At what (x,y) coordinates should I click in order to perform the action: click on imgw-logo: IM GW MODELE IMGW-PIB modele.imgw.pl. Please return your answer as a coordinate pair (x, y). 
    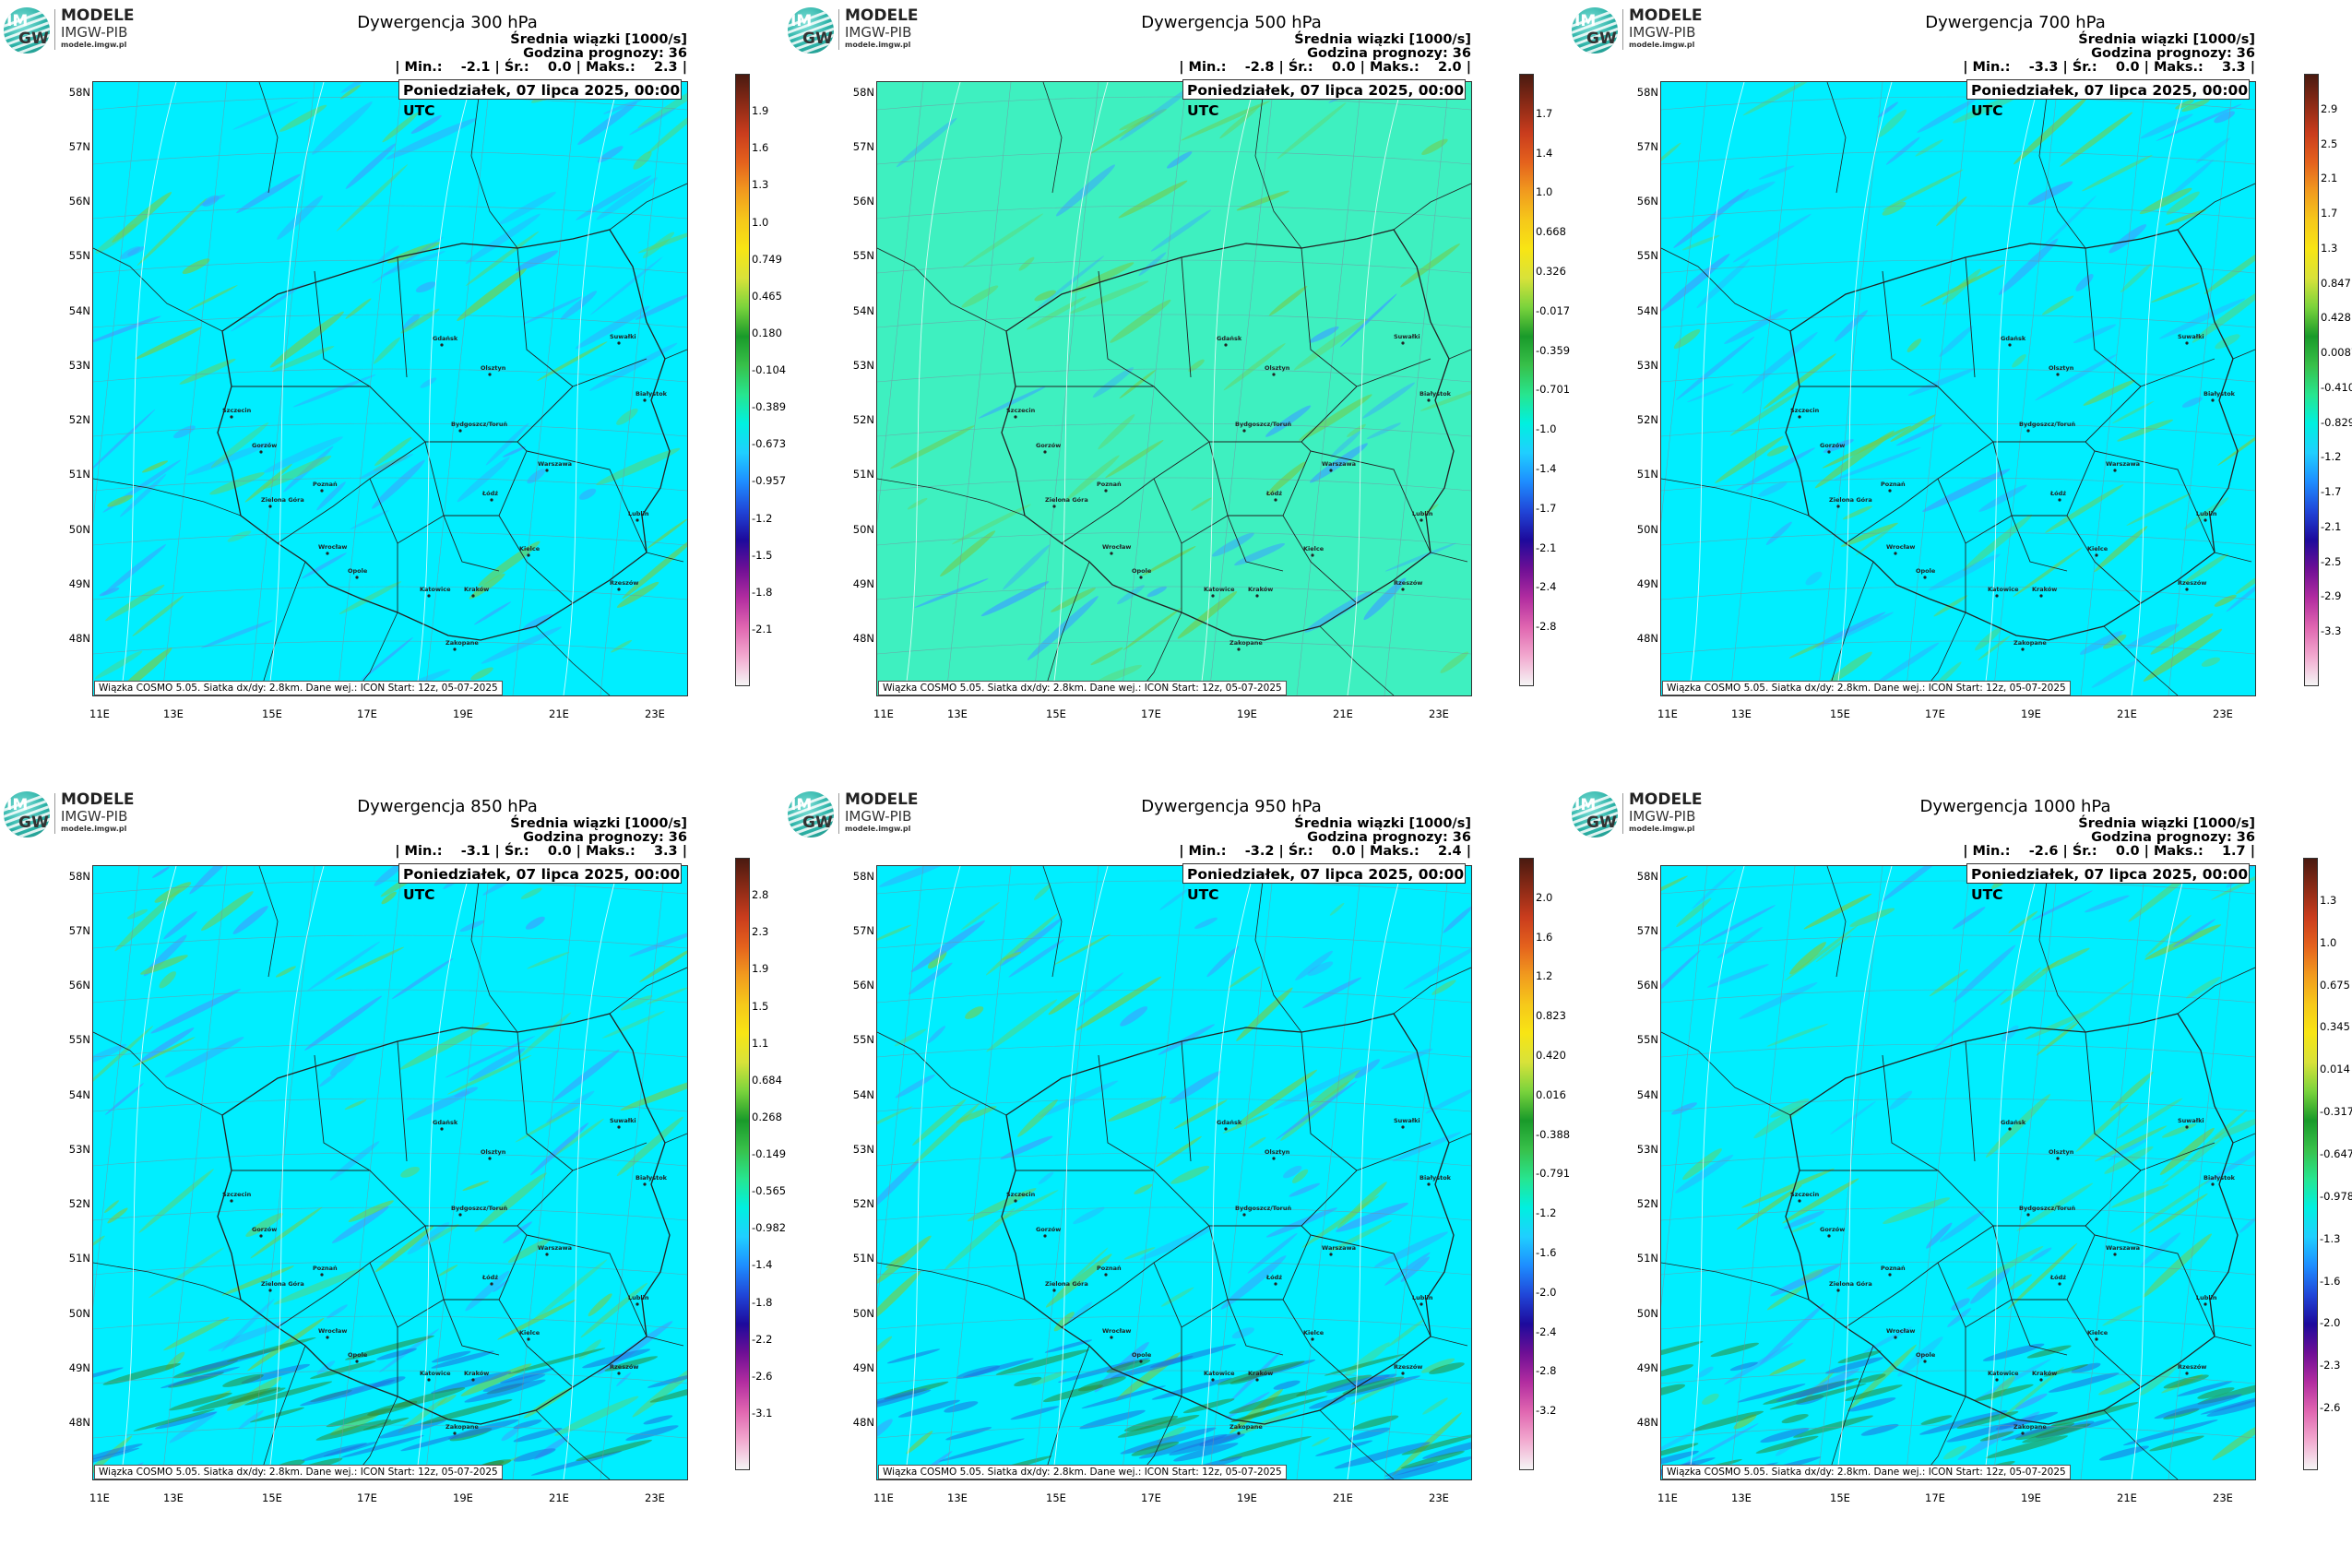
    Looking at the image, I should click on (1641, 813).